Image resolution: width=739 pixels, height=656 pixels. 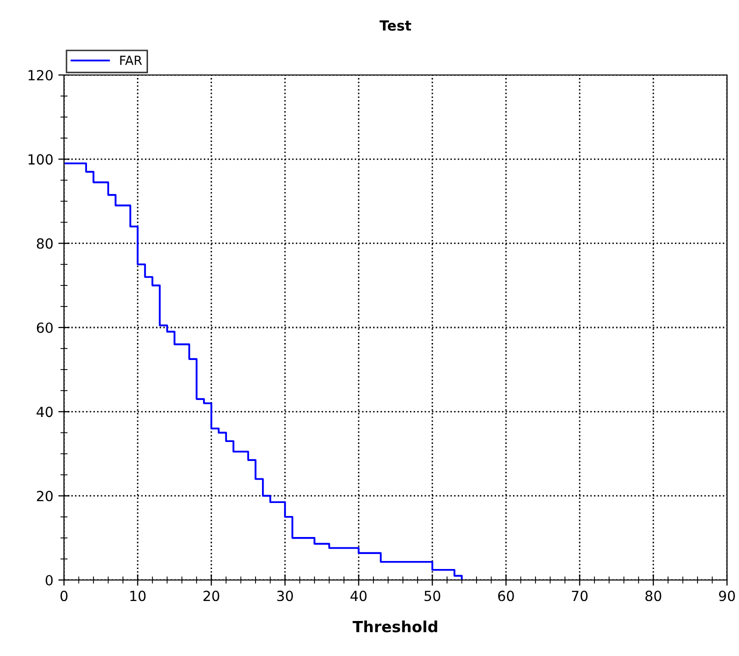 I want to click on legend-label: FAR, so click(x=131, y=60).